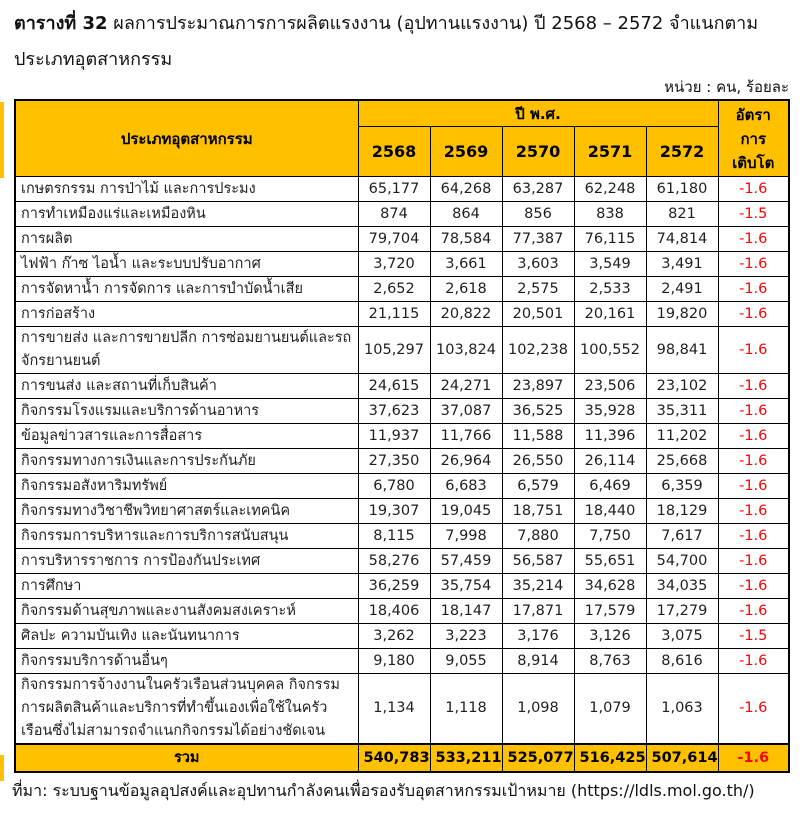  What do you see at coordinates (466, 411) in the screenshot?
I see `value-cell: 37,087` at bounding box center [466, 411].